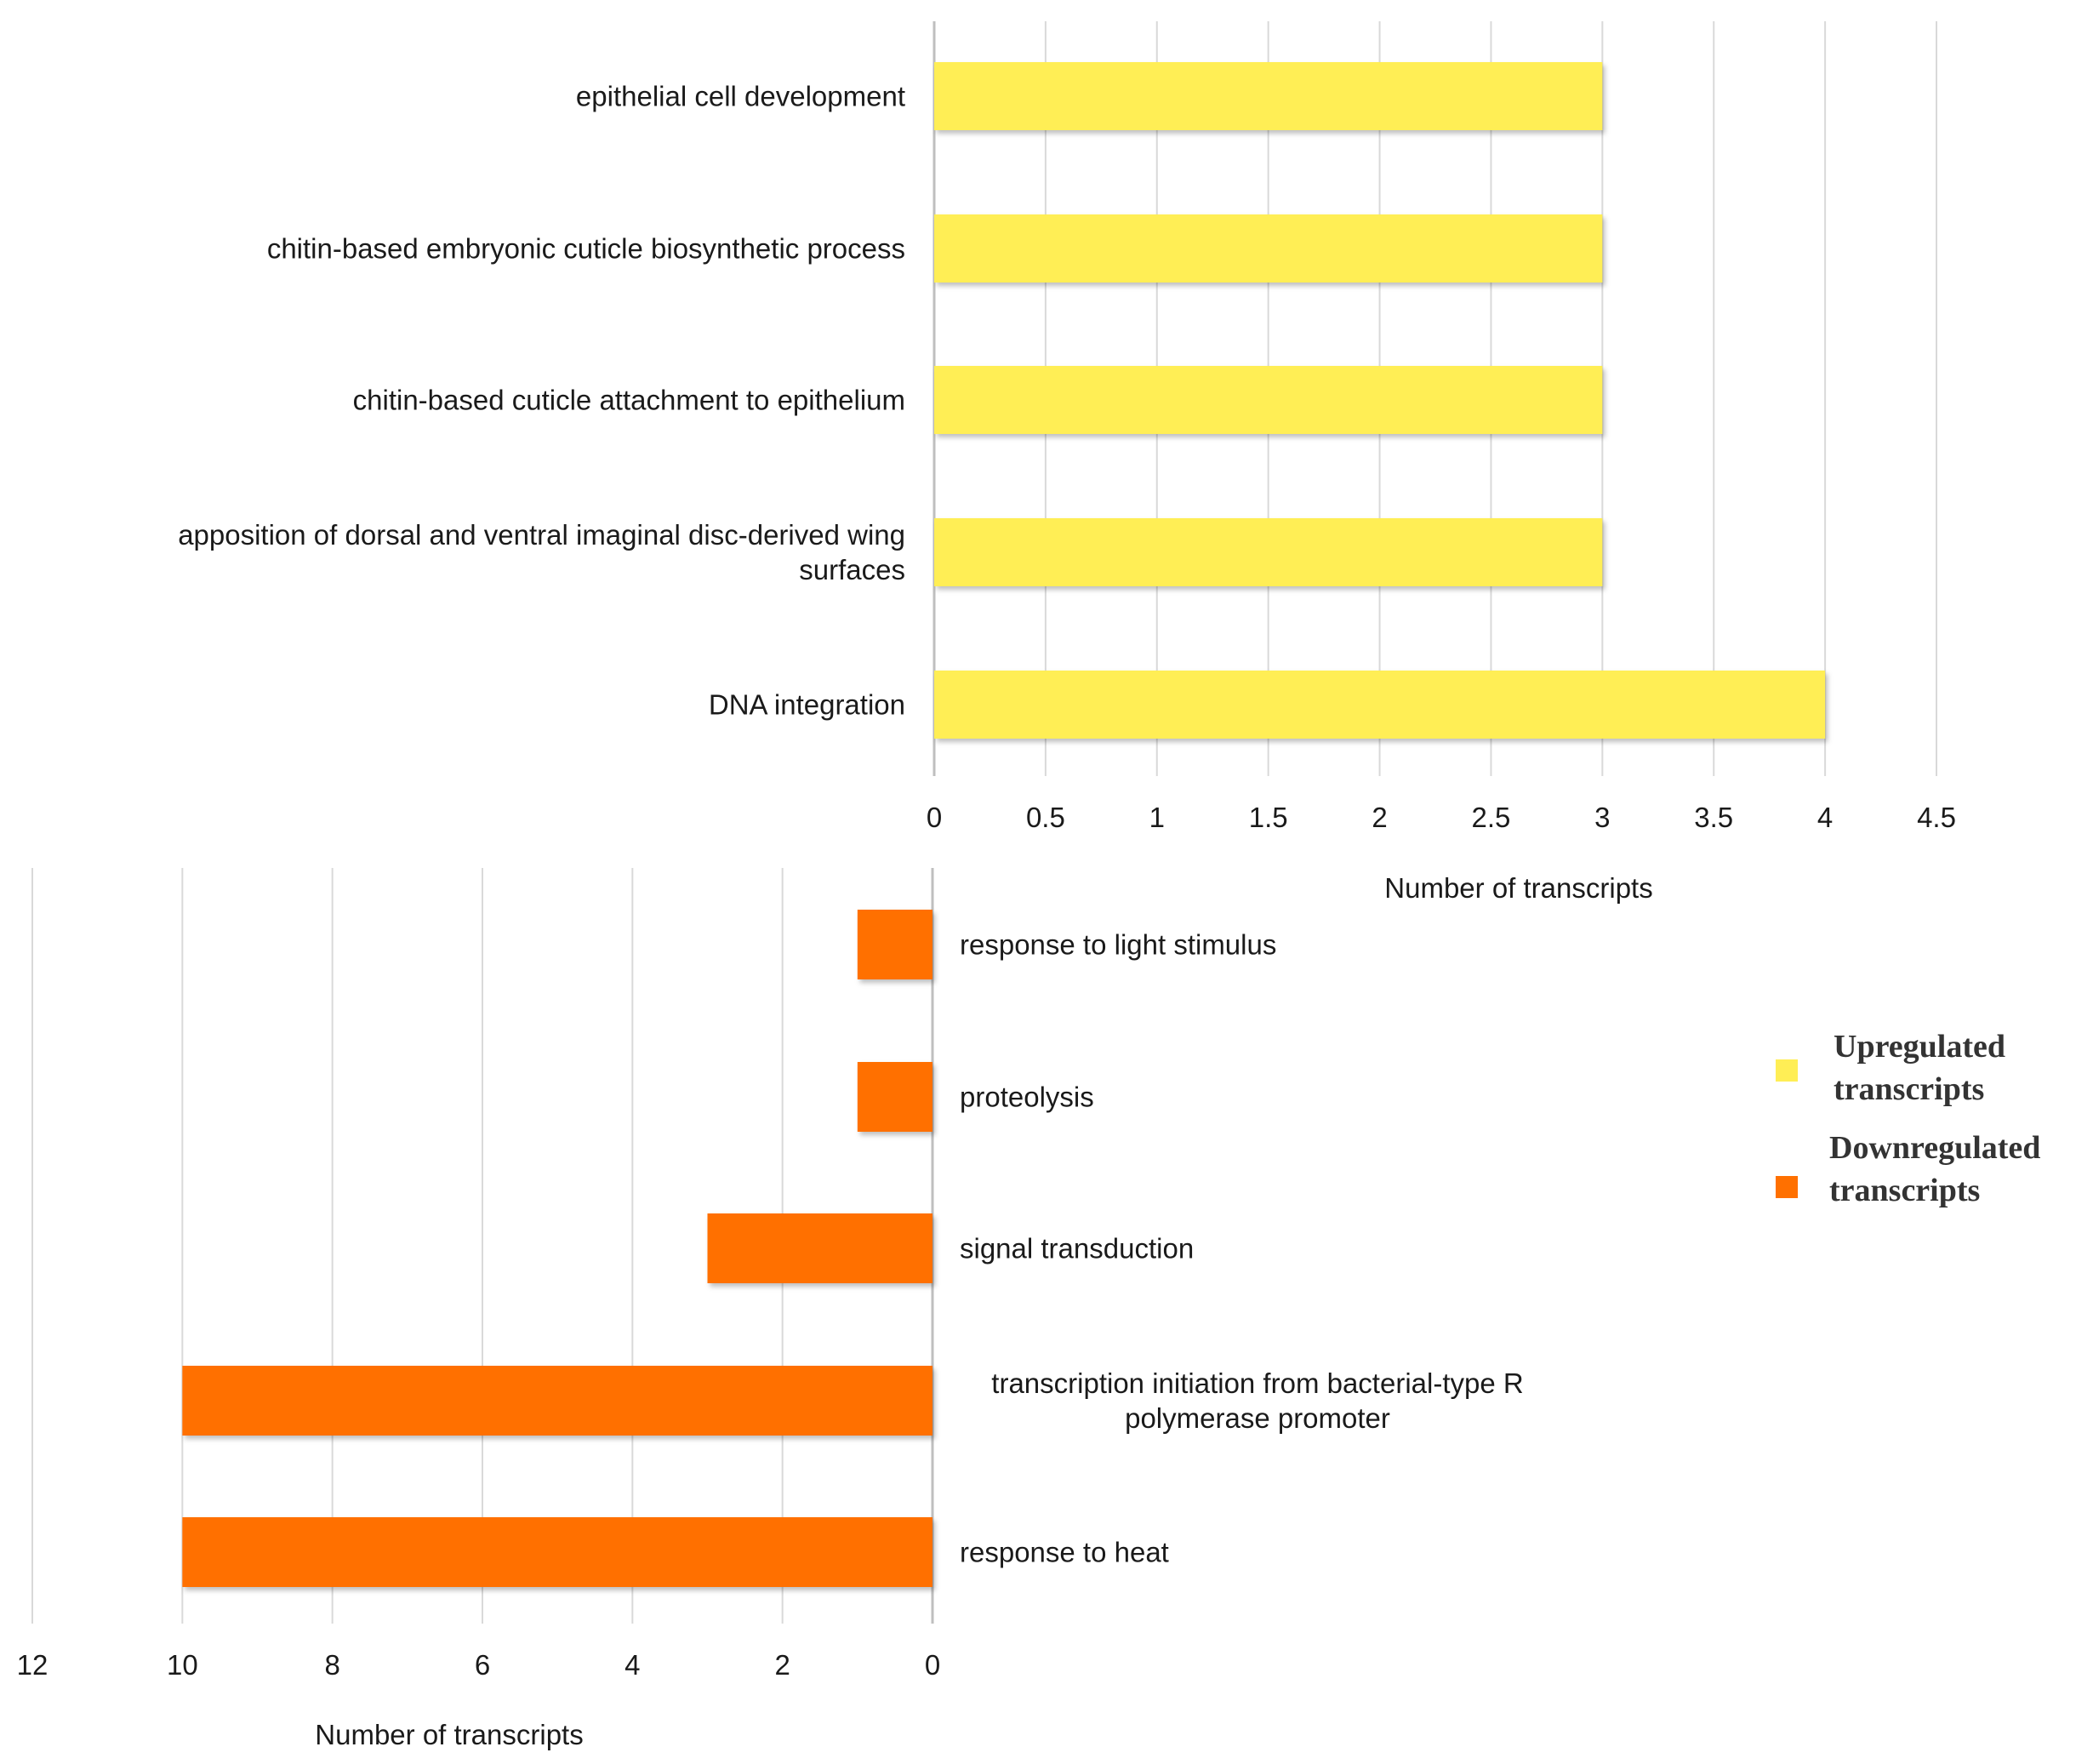 Image resolution: width=2076 pixels, height=1764 pixels. I want to click on up-tick-label: 3.5, so click(1713, 817).